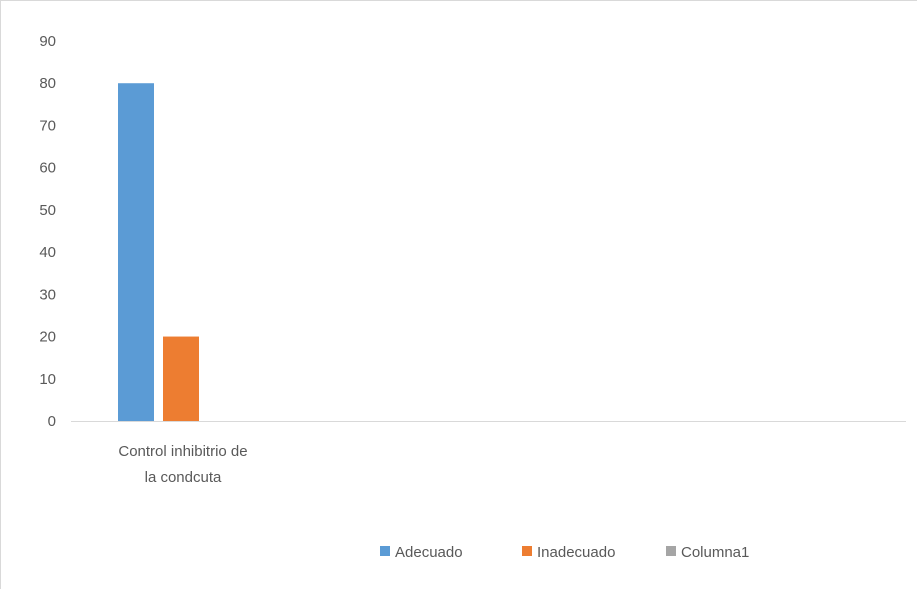 The height and width of the screenshot is (590, 917). I want to click on y-tick-label: 50, so click(47, 210).